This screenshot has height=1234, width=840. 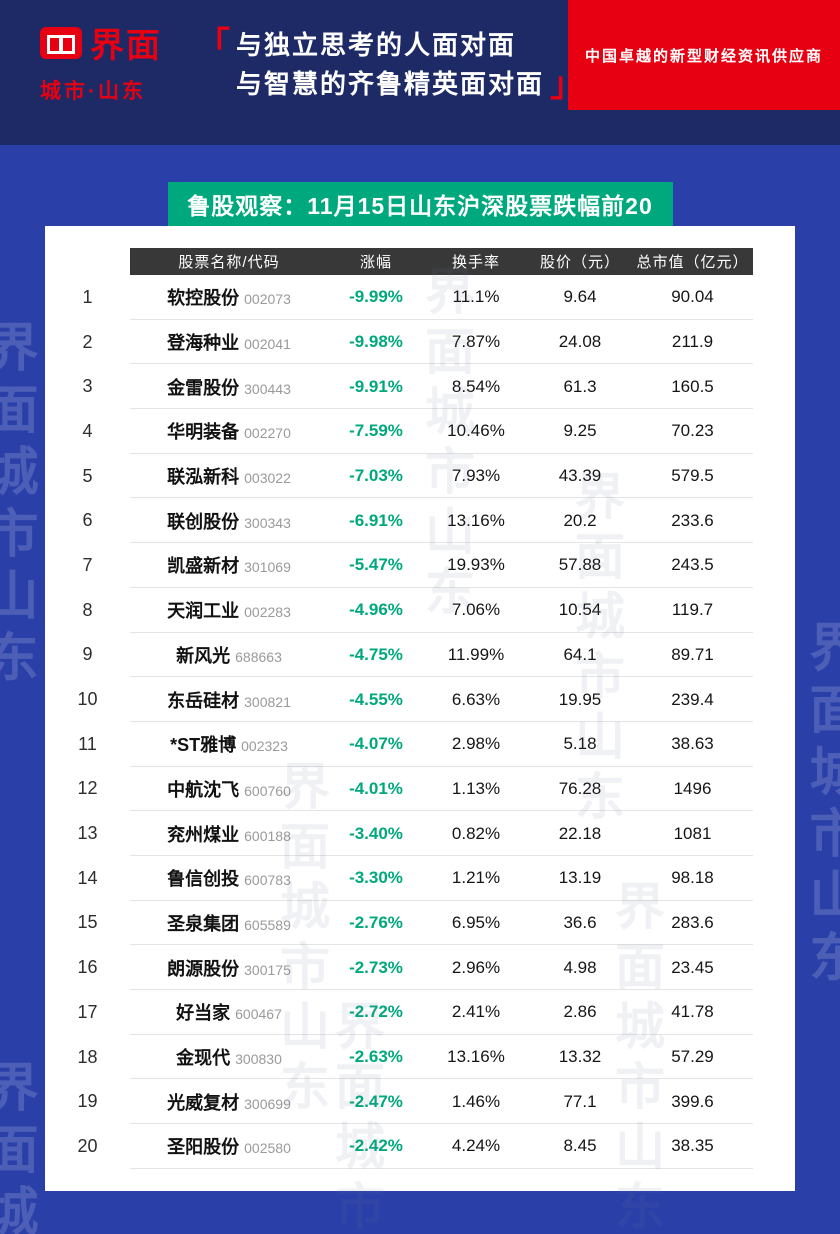 What do you see at coordinates (203, 611) in the screenshot?
I see `stock-name: 天润工业` at bounding box center [203, 611].